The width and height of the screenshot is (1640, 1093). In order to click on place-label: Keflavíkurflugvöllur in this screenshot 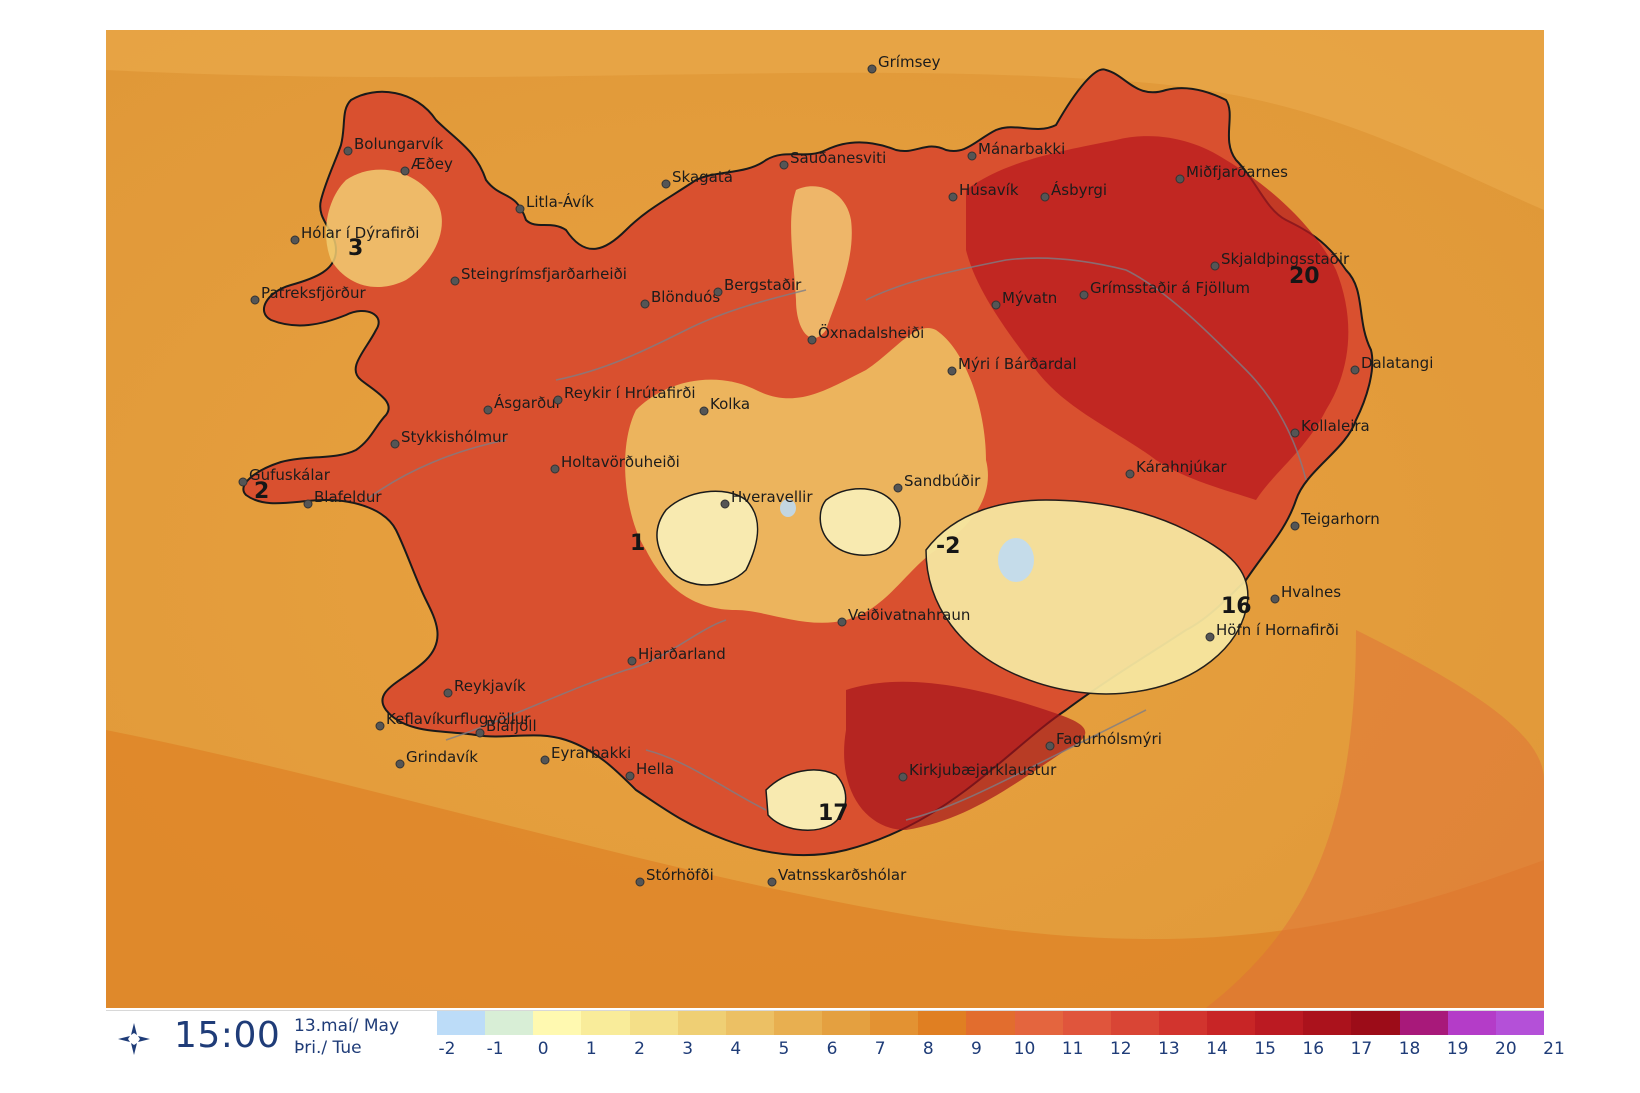, I will do `click(458, 719)`.